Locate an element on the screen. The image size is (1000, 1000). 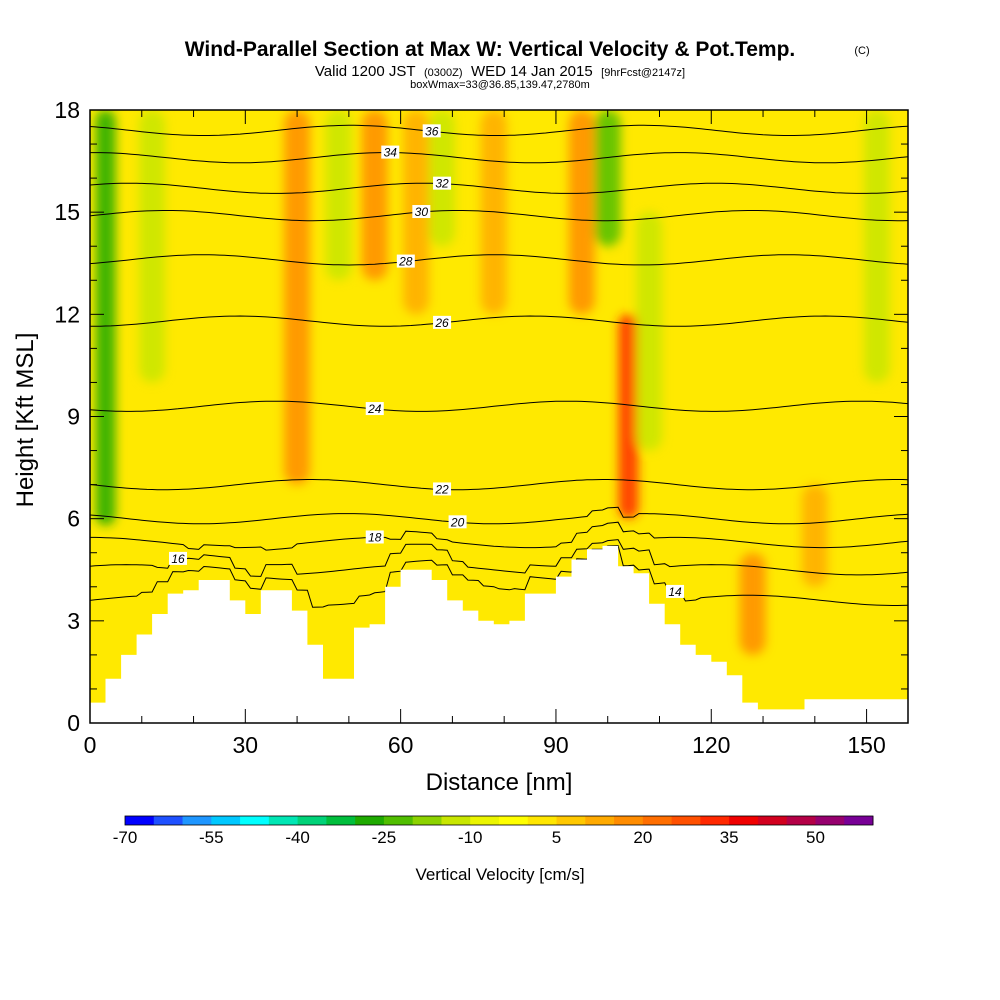
forecast-info: [9hrFcst@2147z] is located at coordinates (643, 73).